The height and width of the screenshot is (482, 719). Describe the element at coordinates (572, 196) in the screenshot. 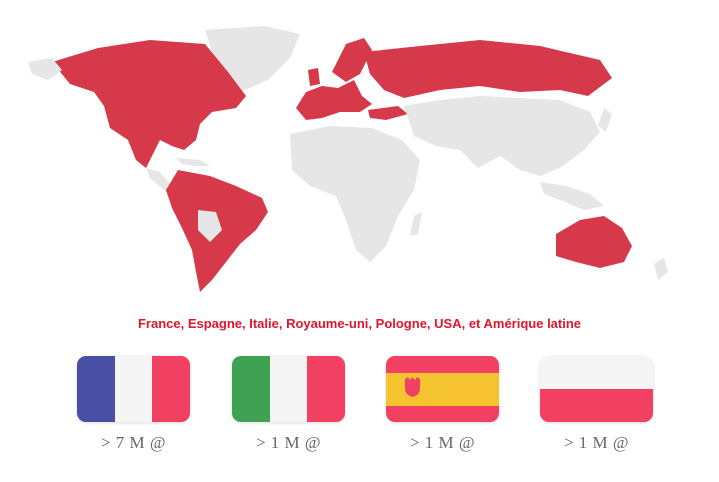

I see `map-southeast-asia` at that location.